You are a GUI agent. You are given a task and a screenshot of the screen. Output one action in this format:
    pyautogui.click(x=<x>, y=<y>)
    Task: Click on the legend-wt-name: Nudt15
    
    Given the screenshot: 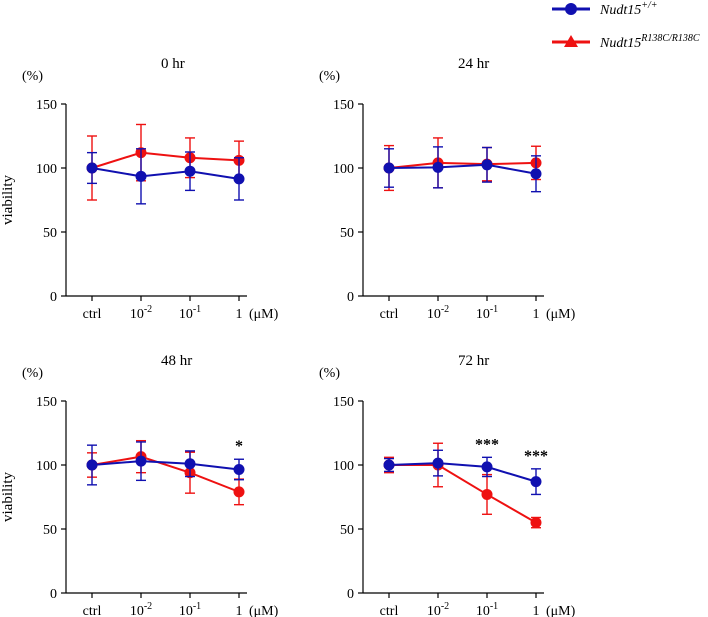 What is the action you would take?
    pyautogui.click(x=620, y=10)
    